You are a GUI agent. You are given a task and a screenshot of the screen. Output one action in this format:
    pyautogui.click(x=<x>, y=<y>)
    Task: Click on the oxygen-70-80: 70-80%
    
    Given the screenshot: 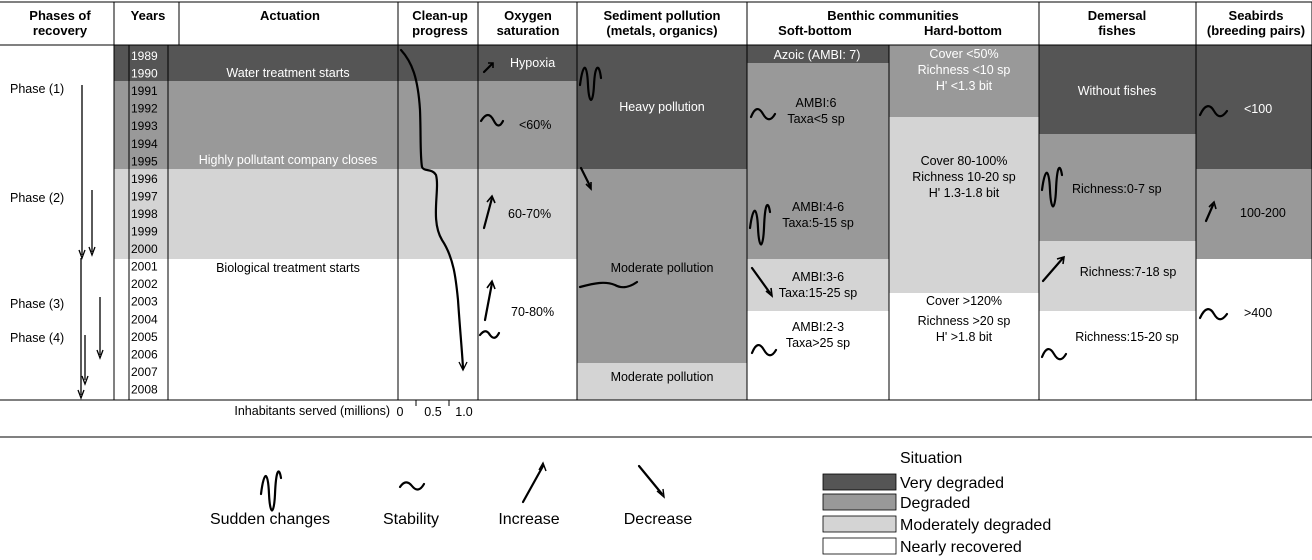 What is the action you would take?
    pyautogui.click(x=532, y=312)
    